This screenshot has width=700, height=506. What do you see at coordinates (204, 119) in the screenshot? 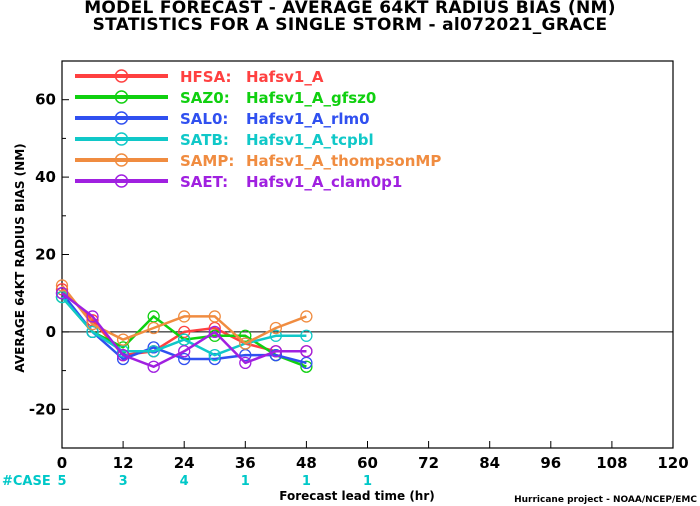
I see `legend-series-name: SAL0:` at bounding box center [204, 119].